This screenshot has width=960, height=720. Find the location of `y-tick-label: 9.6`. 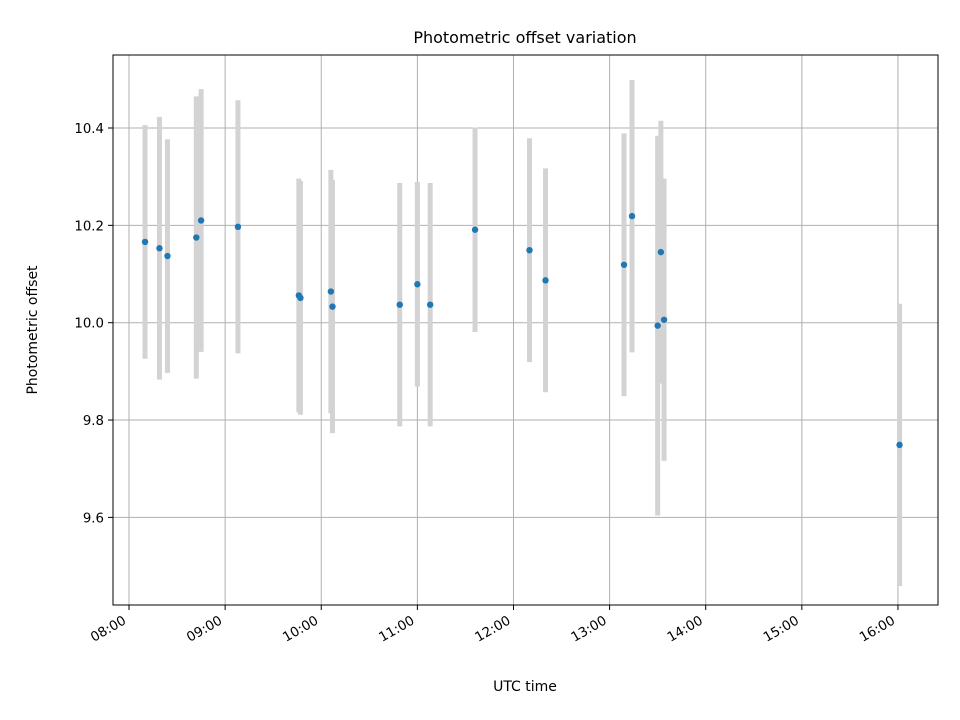

y-tick-label: 9.6 is located at coordinates (93, 518).